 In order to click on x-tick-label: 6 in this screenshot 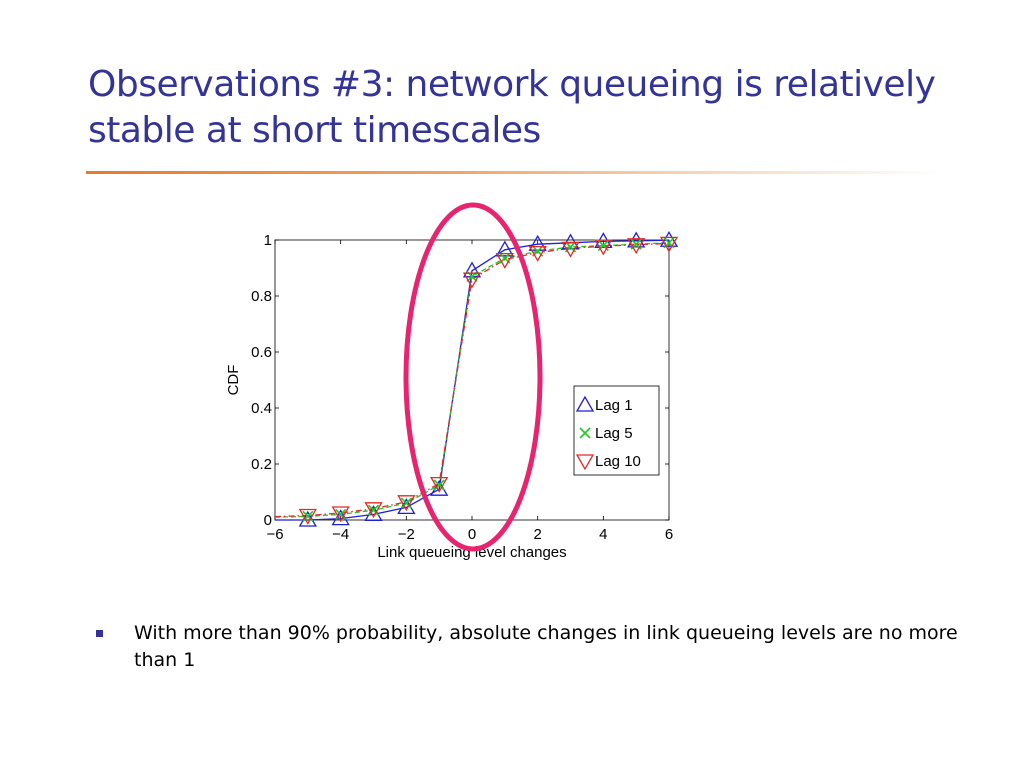, I will do `click(669, 534)`.